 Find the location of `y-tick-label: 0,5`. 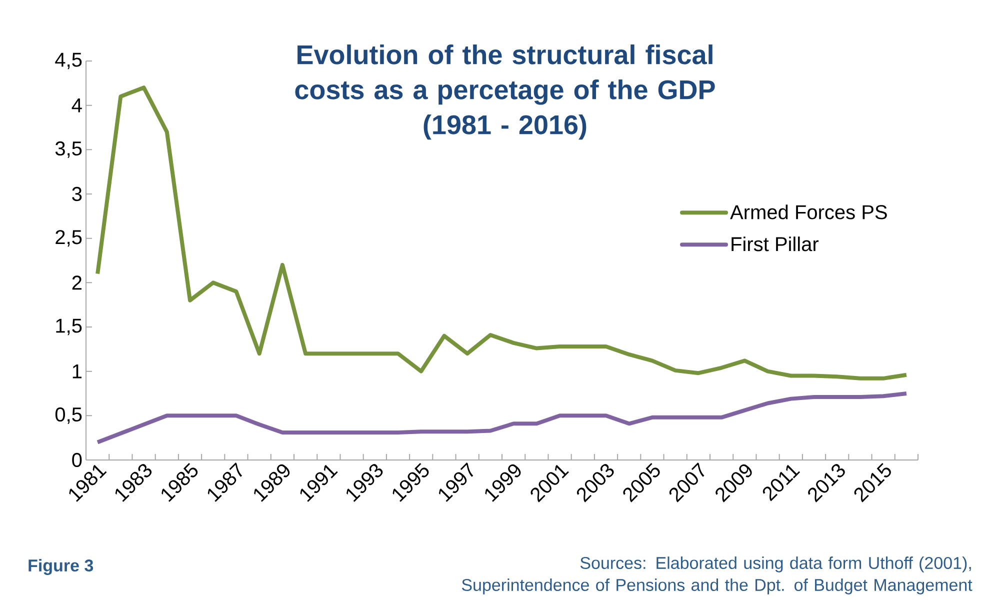

y-tick-label: 0,5 is located at coordinates (68, 415).